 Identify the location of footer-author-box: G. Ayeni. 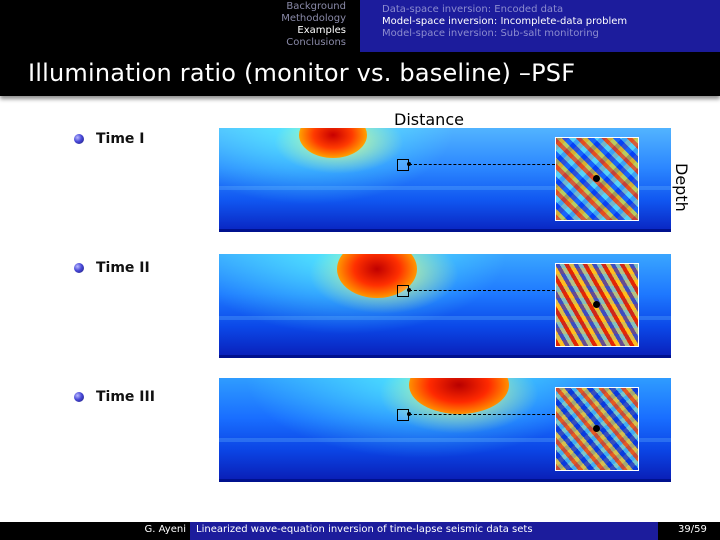
(95, 531).